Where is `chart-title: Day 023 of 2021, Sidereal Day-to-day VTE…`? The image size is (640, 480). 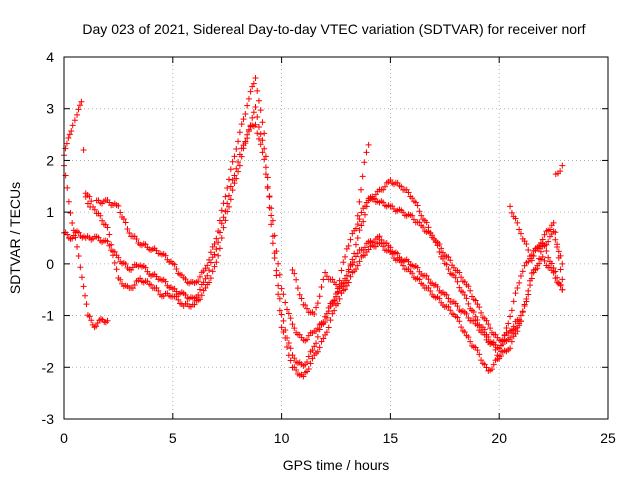 chart-title: Day 023 of 2021, Sidereal Day-to-day VTE… is located at coordinates (333, 29).